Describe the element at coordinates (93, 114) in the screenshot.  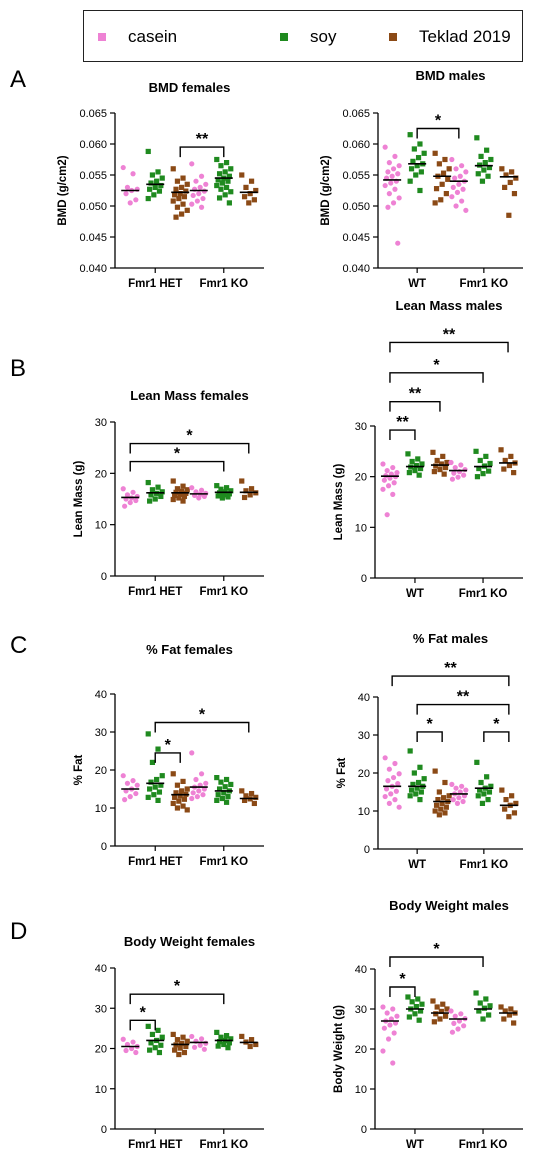
I see `y-tick-label: 0.065` at that location.